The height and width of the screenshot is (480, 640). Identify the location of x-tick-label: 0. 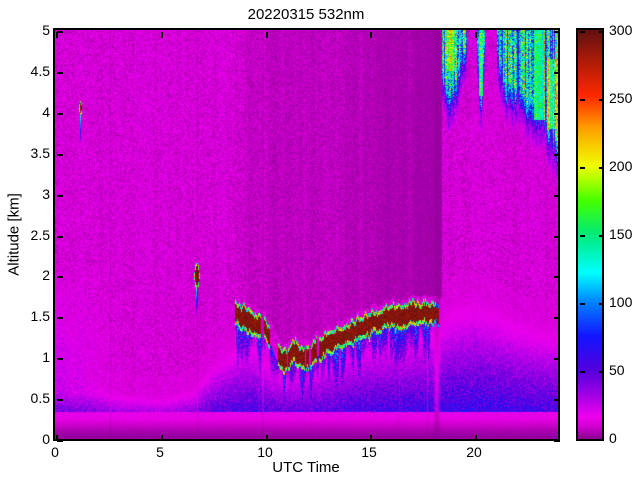
(55, 452).